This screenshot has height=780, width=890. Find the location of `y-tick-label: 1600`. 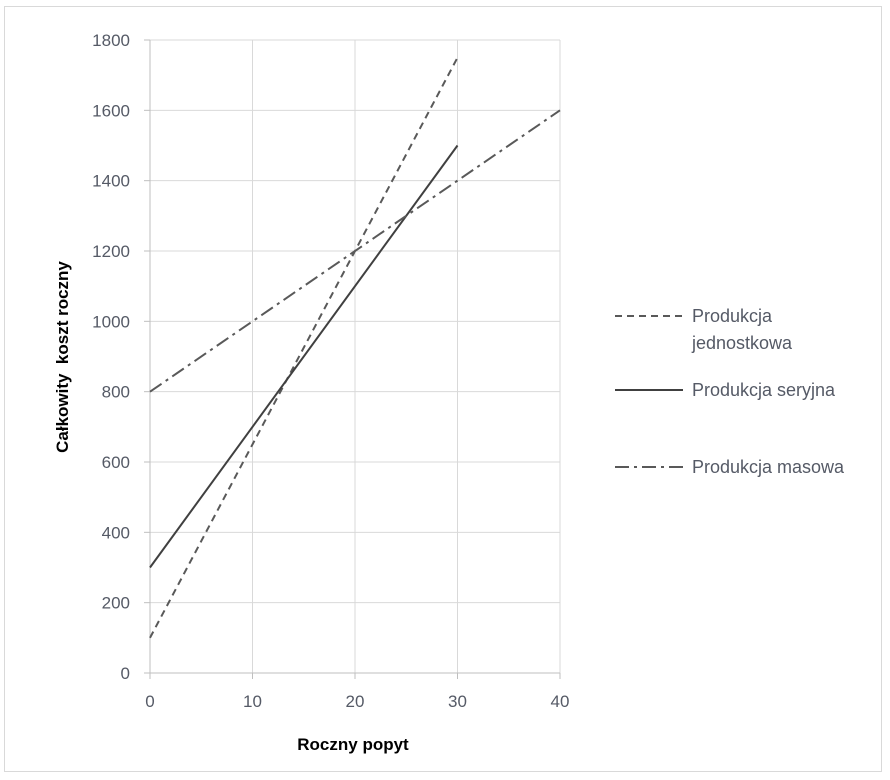

y-tick-label: 1600 is located at coordinates (111, 110).